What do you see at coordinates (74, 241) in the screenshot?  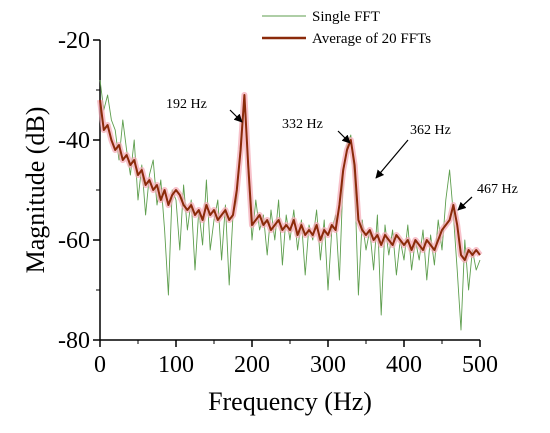 I see `y-tick-label: -60` at bounding box center [74, 241].